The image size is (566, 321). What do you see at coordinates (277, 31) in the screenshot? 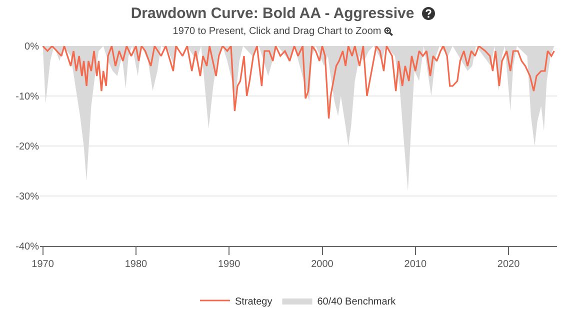
I see `chart-subtitle: 1970 to Present, Click and Drag Chart to Zoom` at bounding box center [277, 31].